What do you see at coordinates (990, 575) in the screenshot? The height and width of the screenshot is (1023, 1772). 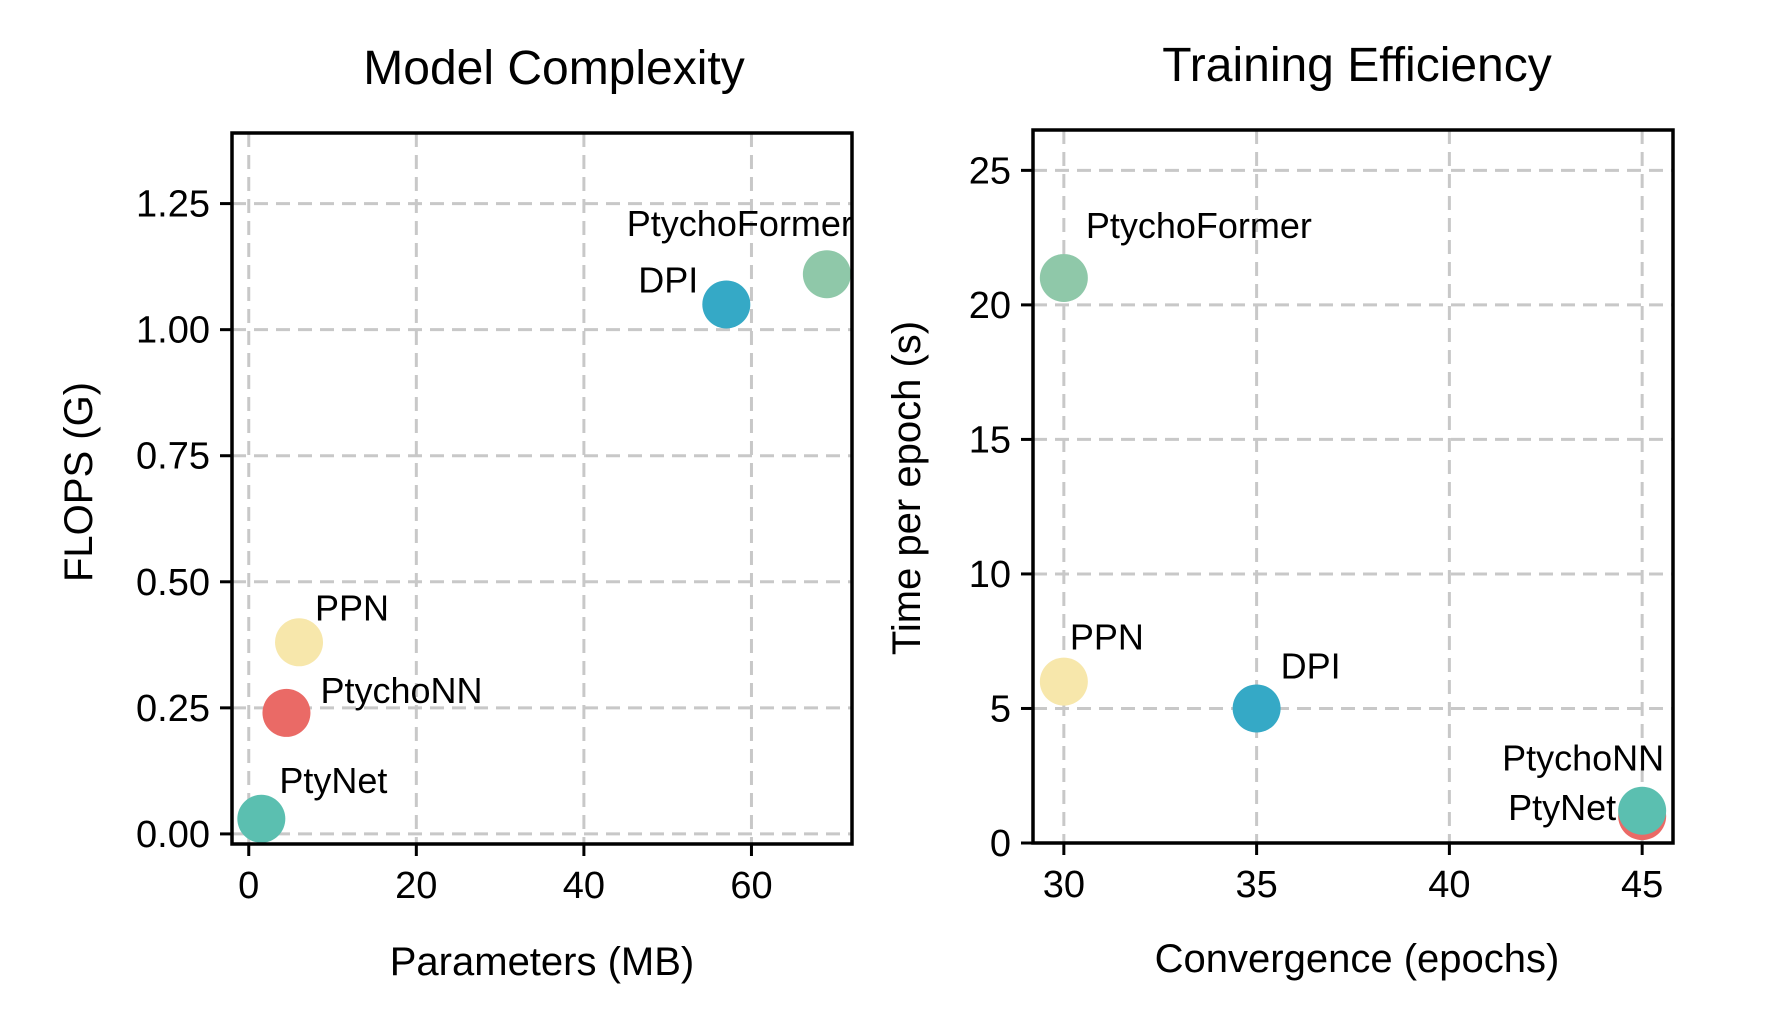 I see `y-tick-label: 10` at bounding box center [990, 575].